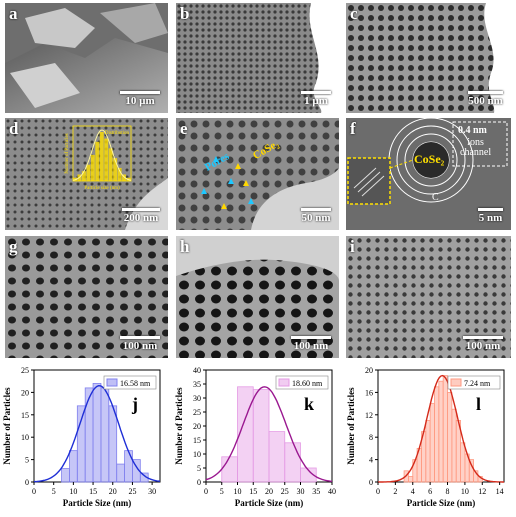 The width and height of the screenshot is (516, 517). I want to click on x-tick-label: 25, so click(132, 491).